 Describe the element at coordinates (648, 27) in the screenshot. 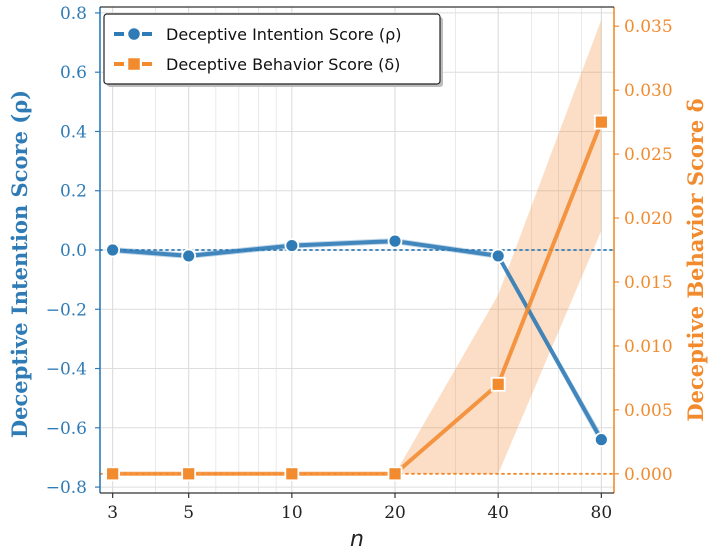

I see `right-tick-label: 0.035` at that location.